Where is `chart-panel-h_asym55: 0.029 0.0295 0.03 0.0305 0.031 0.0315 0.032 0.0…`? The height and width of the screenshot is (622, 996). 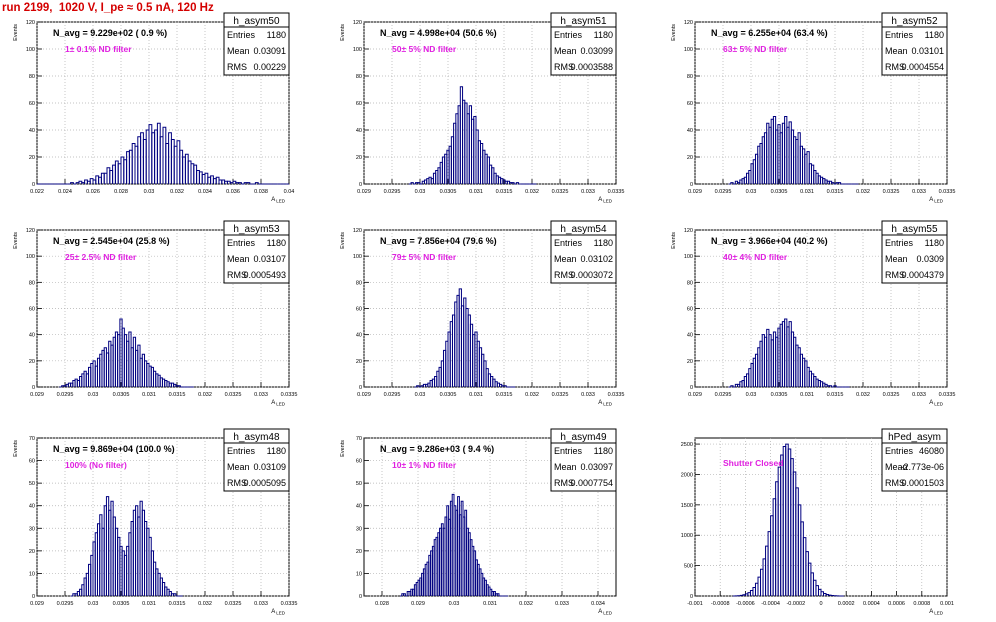 chart-panel-h_asym55: 0.029 0.0295 0.03 0.0305 0.031 0.0315 0.032 0.0… is located at coordinates (813, 313).